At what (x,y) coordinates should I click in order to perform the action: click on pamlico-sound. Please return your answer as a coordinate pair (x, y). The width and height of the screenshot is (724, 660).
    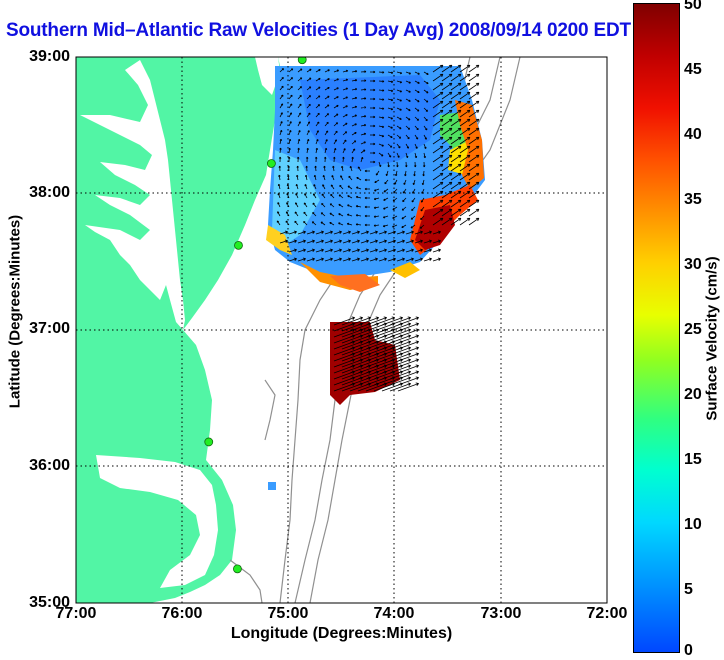
    Looking at the image, I should click on (157, 521).